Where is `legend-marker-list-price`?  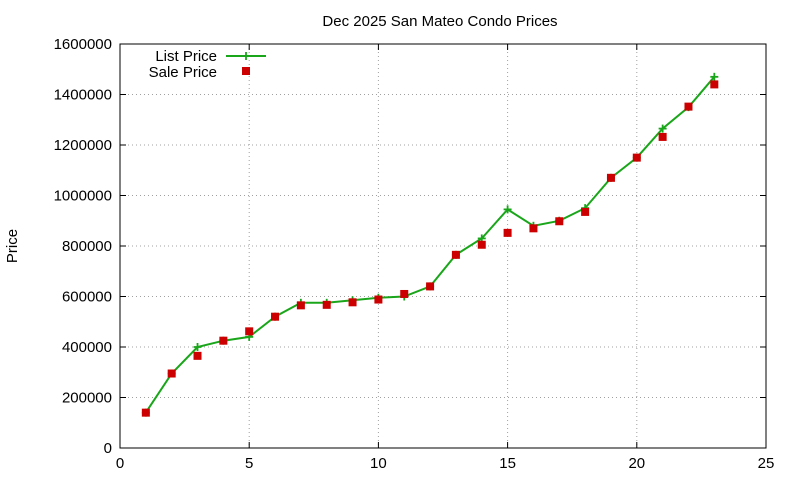 legend-marker-list-price is located at coordinates (246, 56).